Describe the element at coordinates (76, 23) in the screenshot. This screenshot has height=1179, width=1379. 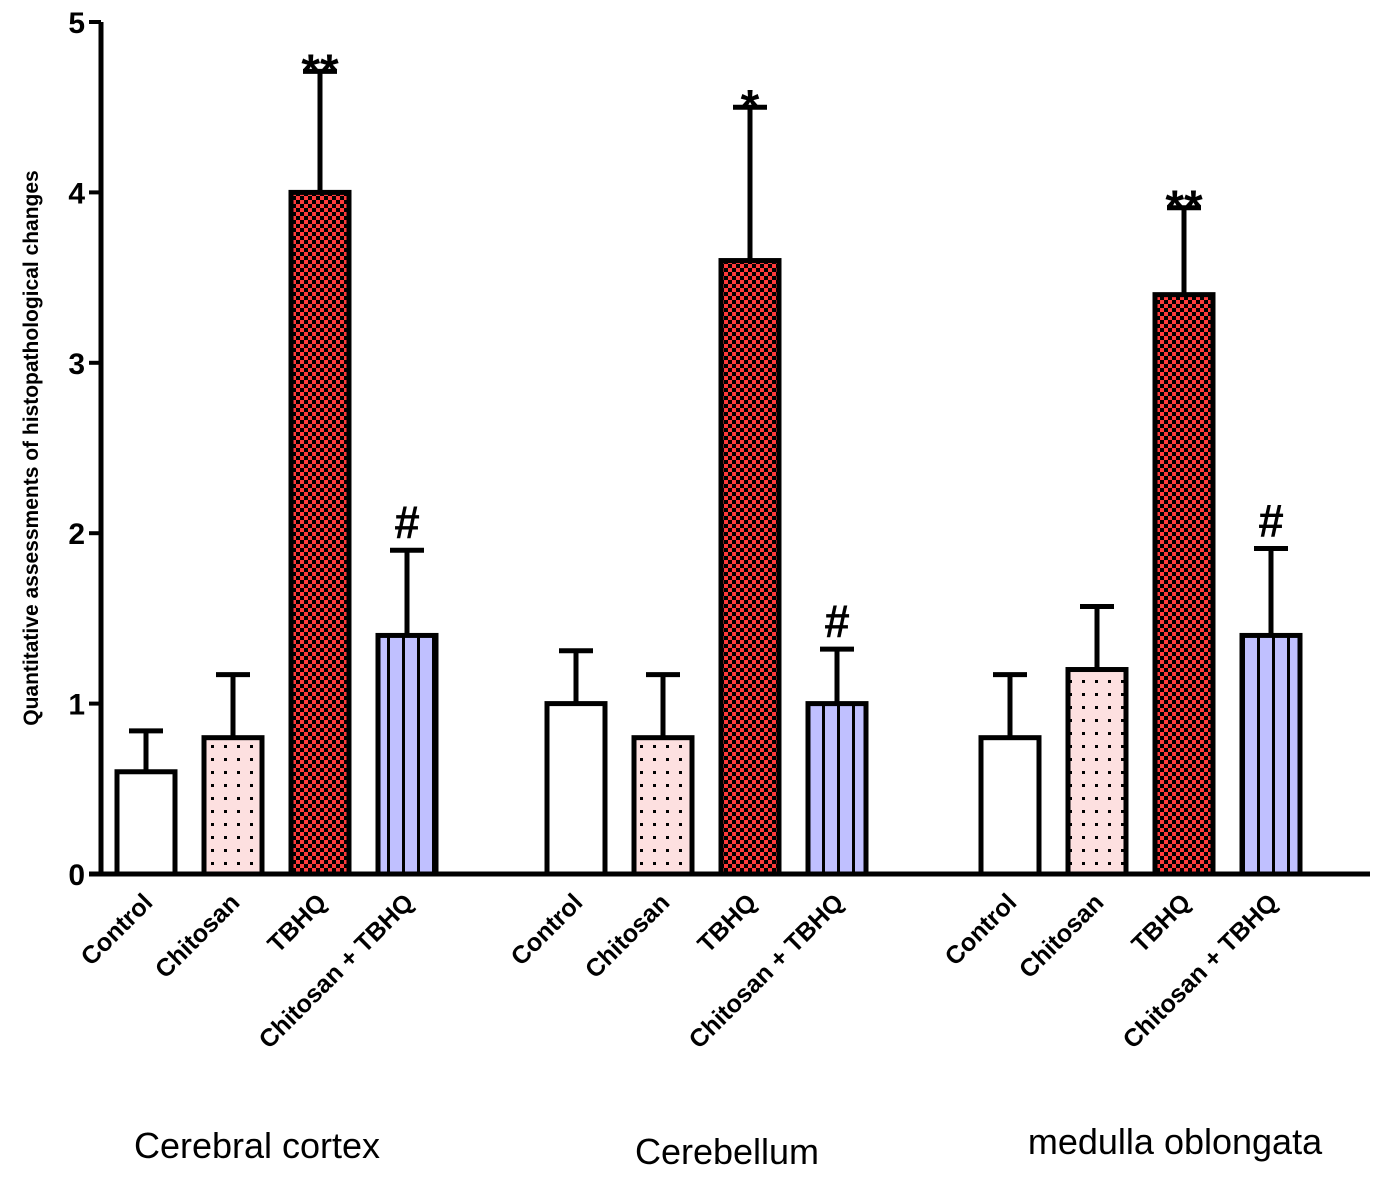
I see `y-tick-label: 5` at that location.